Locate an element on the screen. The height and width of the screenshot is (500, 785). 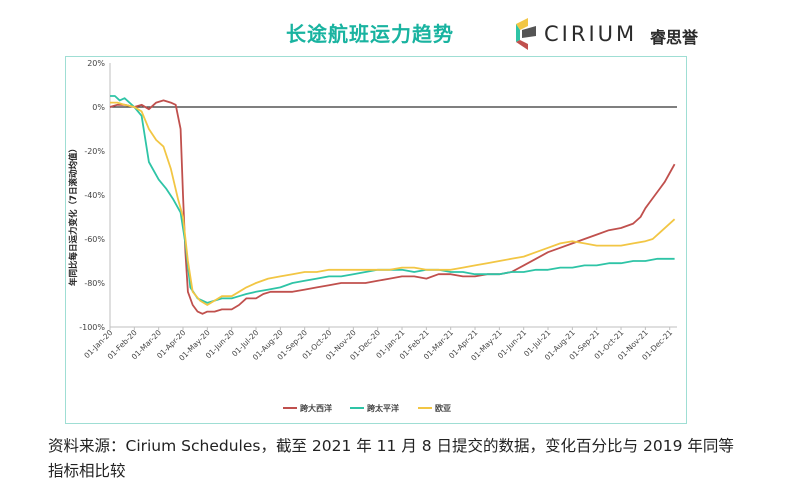
legend-label: 跨大西洋 is located at coordinates (316, 408).